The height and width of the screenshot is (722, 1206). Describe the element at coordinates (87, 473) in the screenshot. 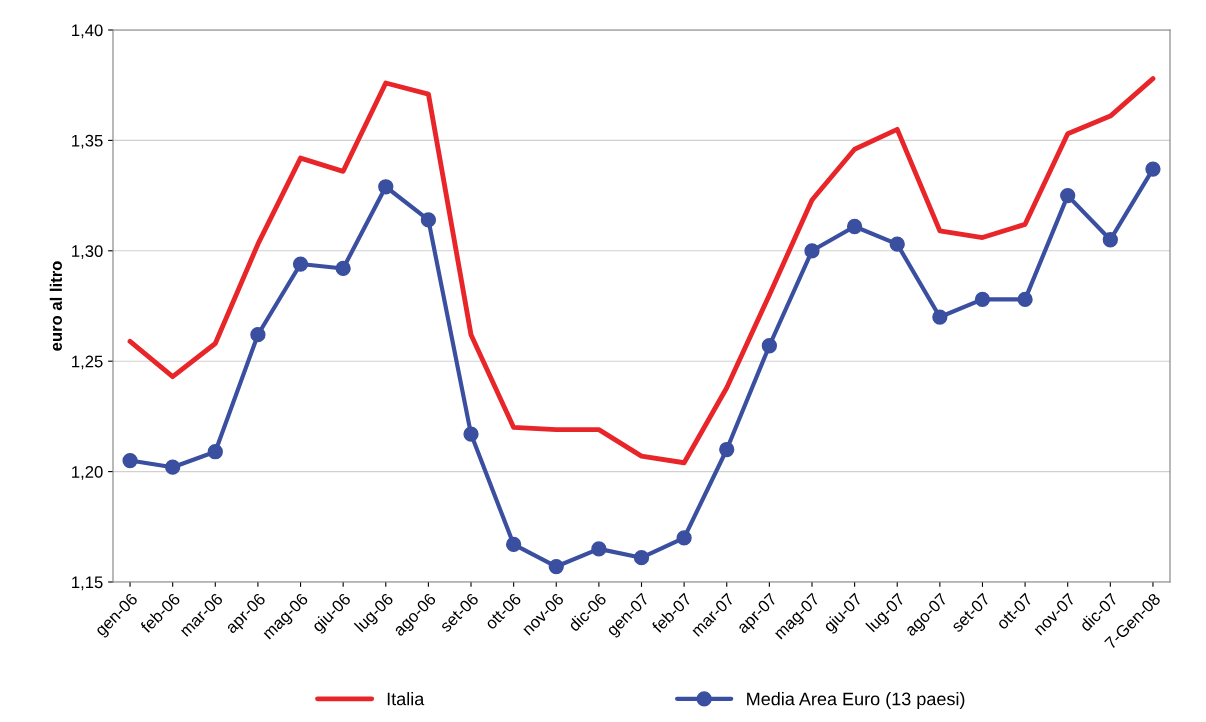

I see `y-tick-label: 1,20` at that location.